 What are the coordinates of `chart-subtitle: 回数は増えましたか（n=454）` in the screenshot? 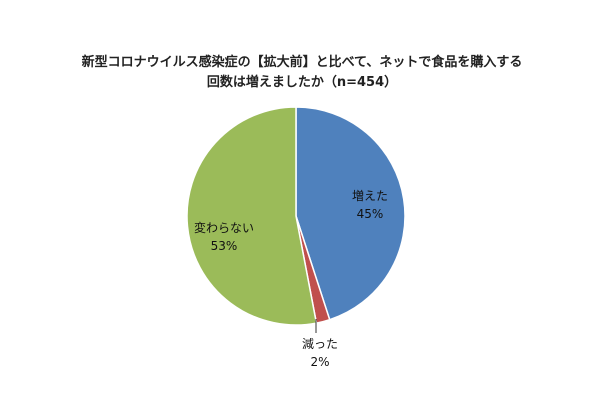 It's located at (302, 82).